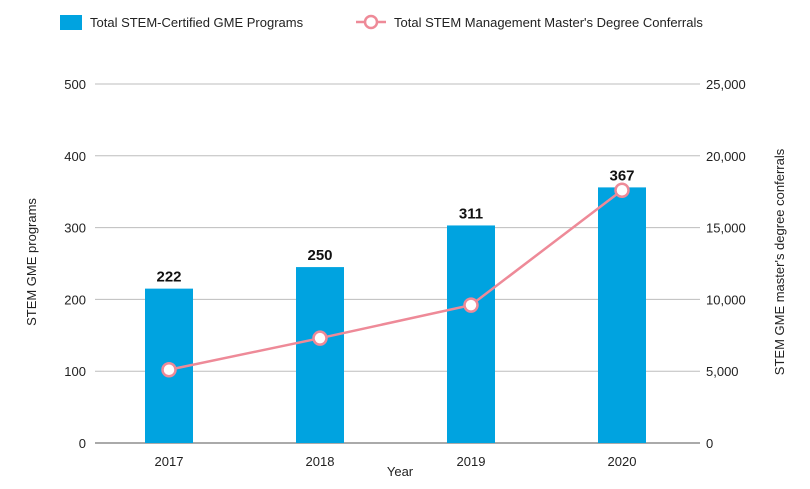 Image resolution: width=810 pixels, height=489 pixels. Describe the element at coordinates (75, 228) in the screenshot. I see `left-tick-label: 300` at that location.